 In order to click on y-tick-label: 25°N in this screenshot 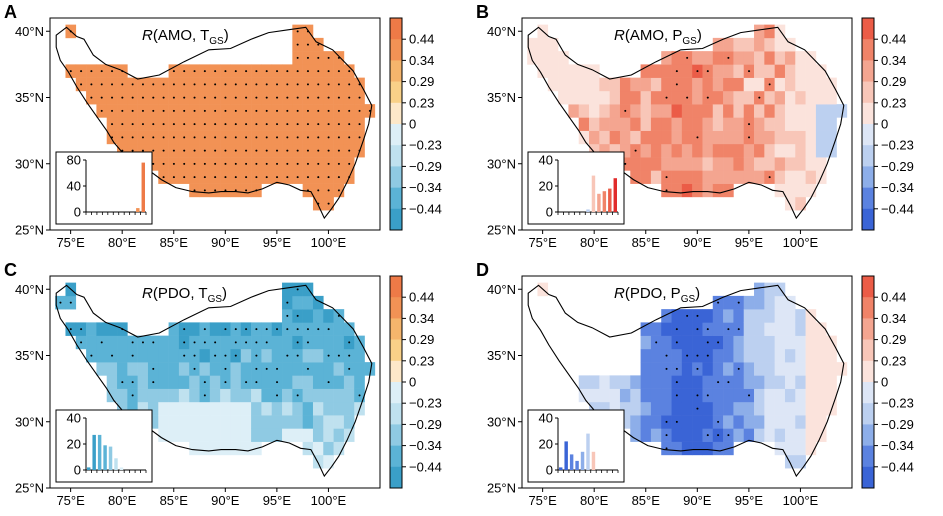, I will do `click(29, 488)`.